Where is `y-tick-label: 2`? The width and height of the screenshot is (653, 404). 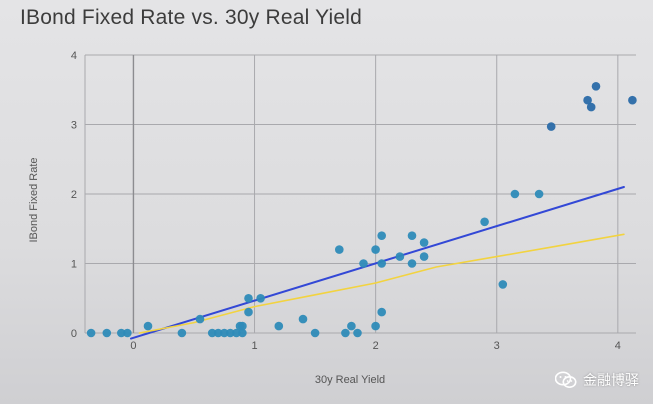 y-tick-label: 2 is located at coordinates (74, 195).